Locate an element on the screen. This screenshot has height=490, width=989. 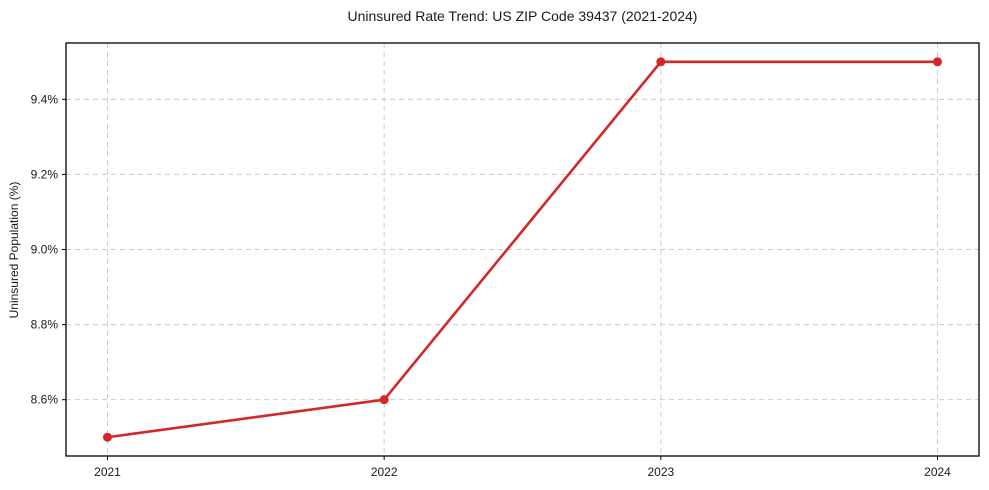
x-tick-label: 2021 is located at coordinates (107, 472).